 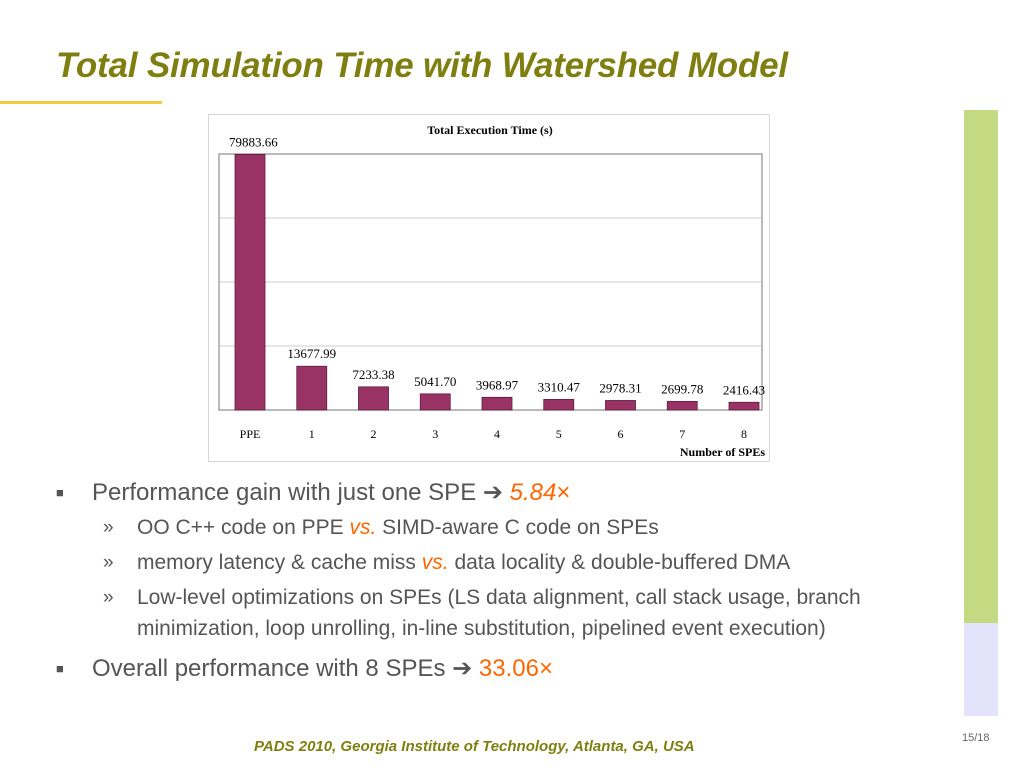 I want to click on x-tick-label: 7, so click(x=682, y=434).